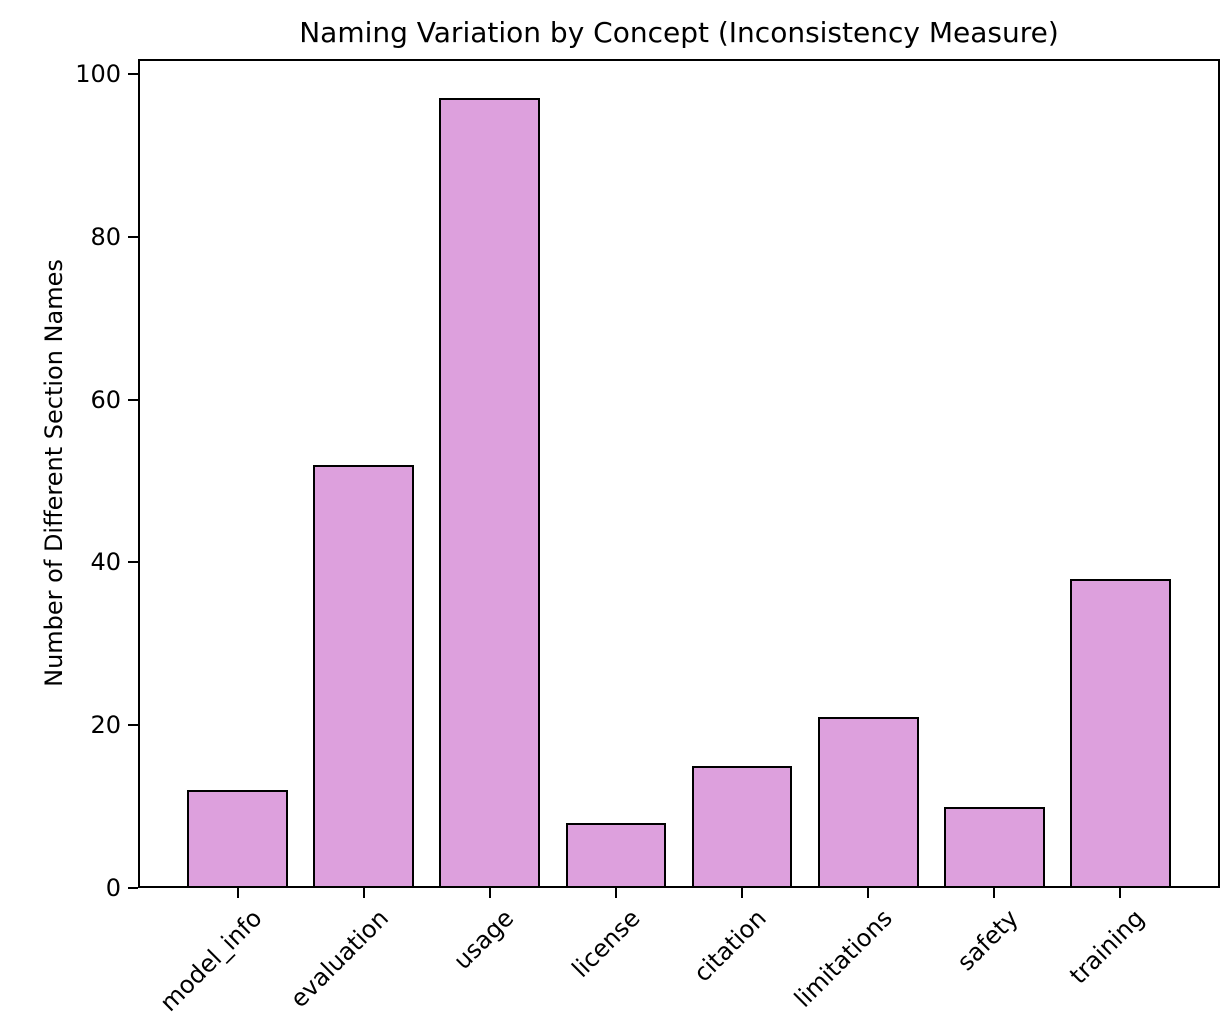  I want to click on y-tick-label: 60, so click(105, 399).